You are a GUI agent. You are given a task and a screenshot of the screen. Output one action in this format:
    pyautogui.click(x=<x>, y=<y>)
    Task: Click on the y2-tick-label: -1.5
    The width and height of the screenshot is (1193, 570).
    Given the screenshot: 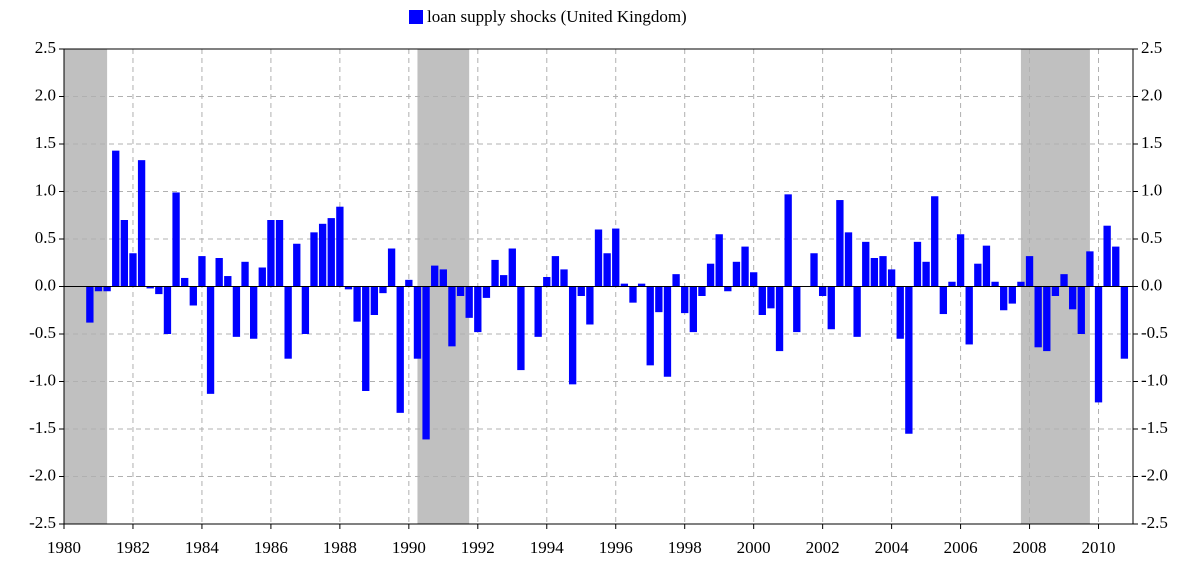 What is the action you would take?
    pyautogui.click(x=1154, y=427)
    